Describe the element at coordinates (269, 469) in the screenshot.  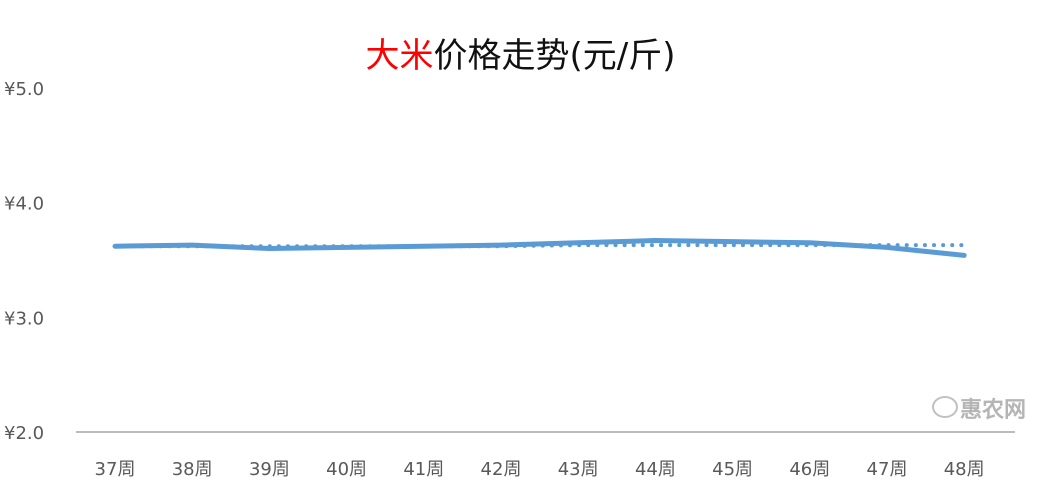
I see `x-tick-label: 39周` at that location.